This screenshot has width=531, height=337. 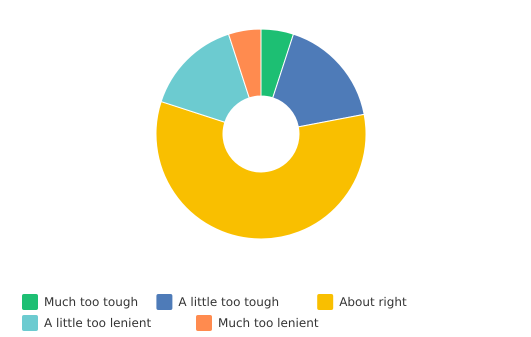 I want to click on legend-label: Much too tough, so click(x=91, y=302).